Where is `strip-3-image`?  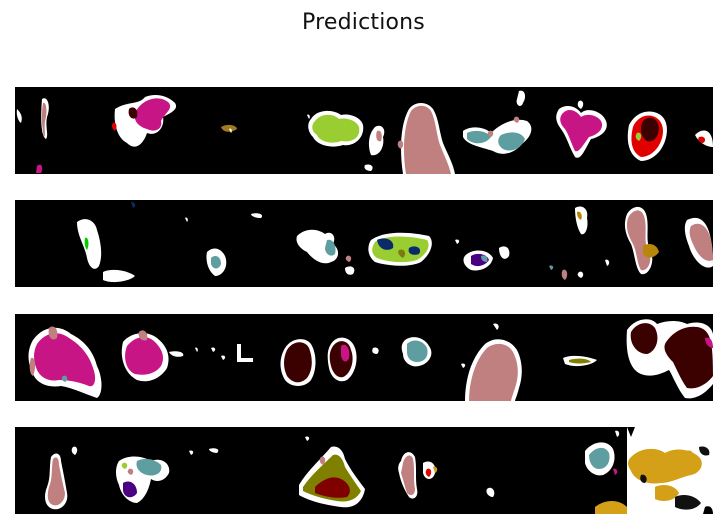 strip-3-image is located at coordinates (370, 360).